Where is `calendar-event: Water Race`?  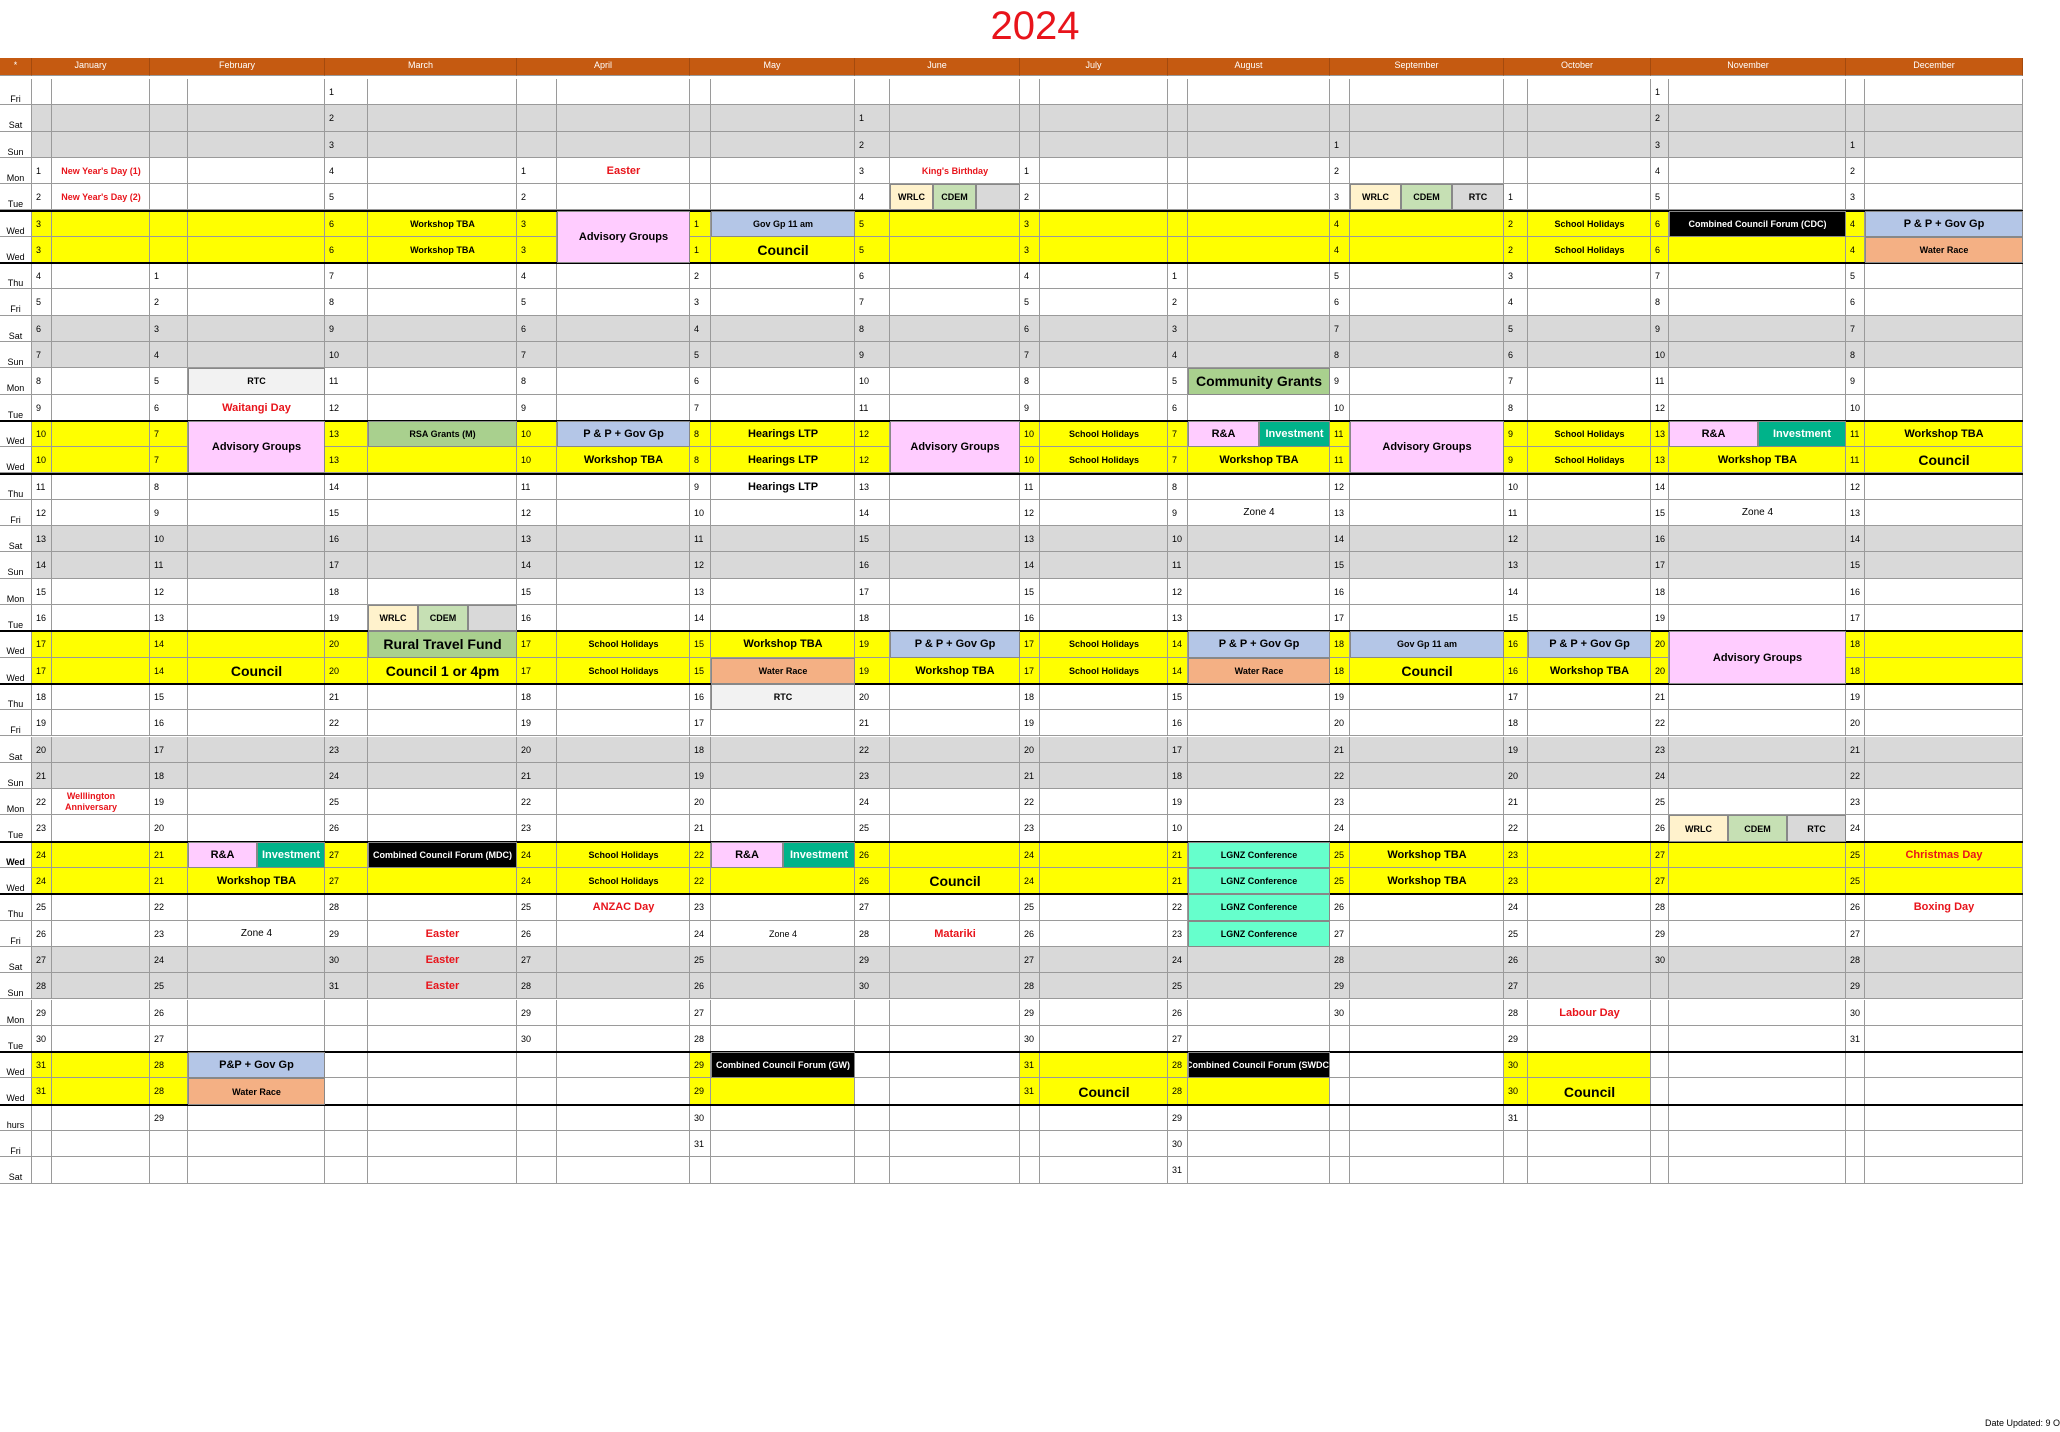
calendar-event: Water Race is located at coordinates (256, 1091).